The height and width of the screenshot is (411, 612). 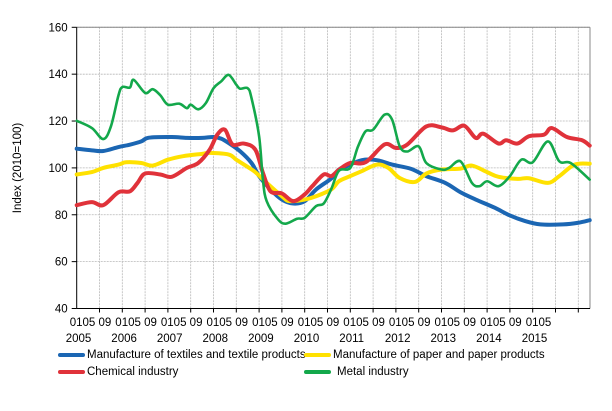 I want to click on y-tick-labels: 40 60 80 100 120 140 160, so click(x=58, y=168).